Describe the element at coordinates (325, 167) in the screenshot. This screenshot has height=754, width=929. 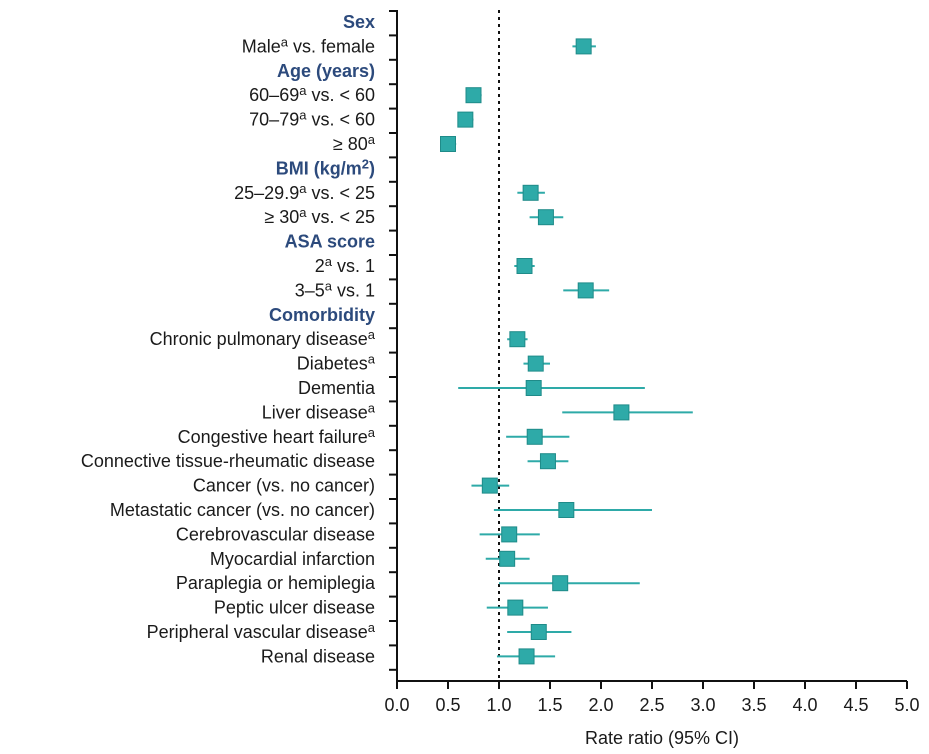
I see `group-label: BMI (kg/m2)` at that location.